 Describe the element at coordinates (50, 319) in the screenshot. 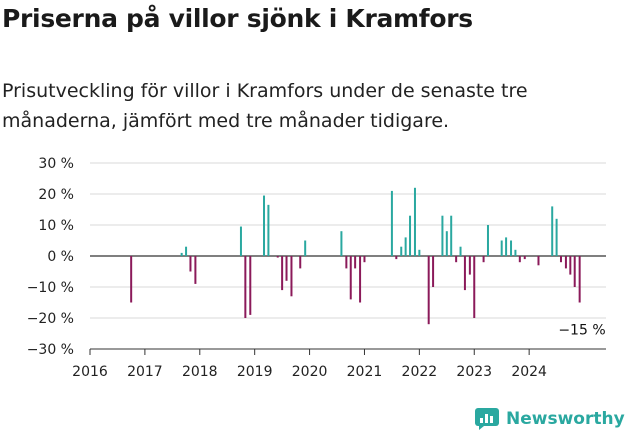

I see `y-tick-label: −20 %` at that location.